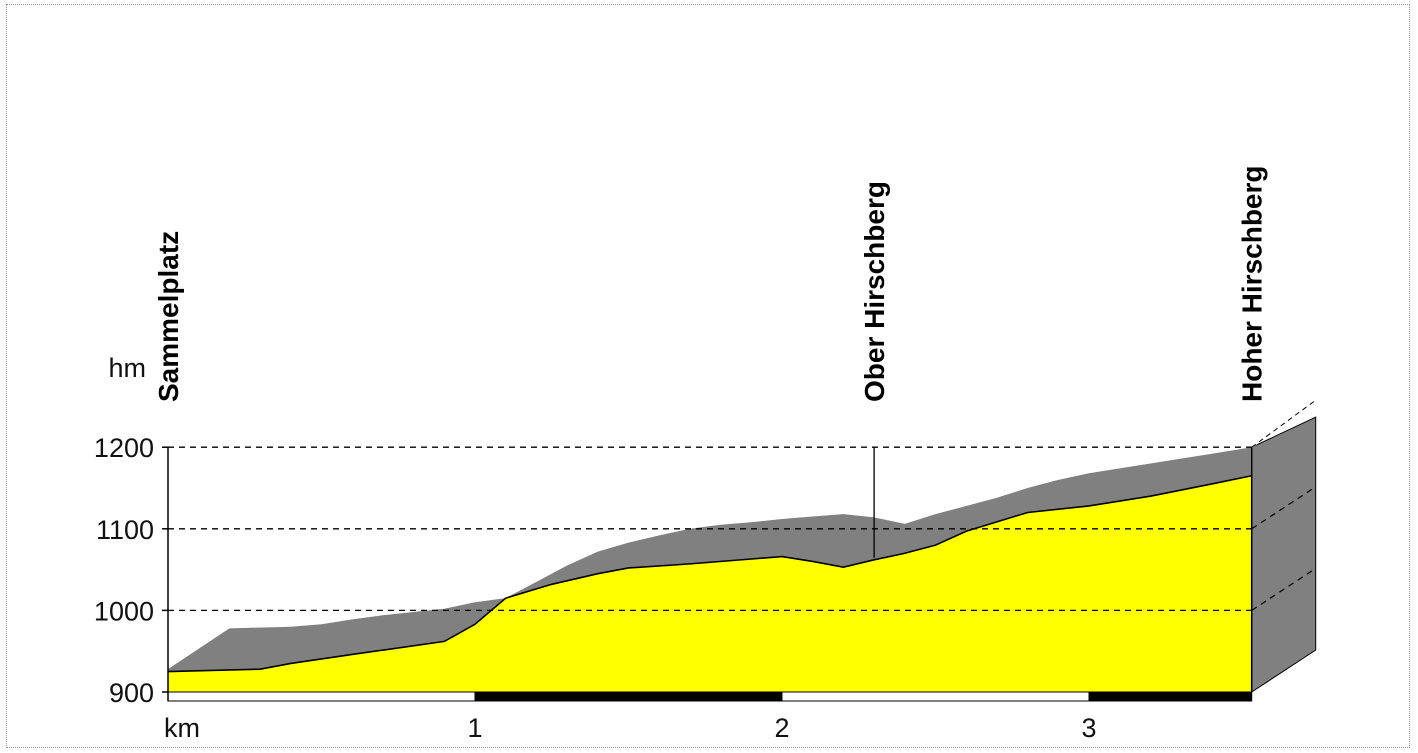  I want to click on place-label: Ober Hirschberg, so click(874, 291).